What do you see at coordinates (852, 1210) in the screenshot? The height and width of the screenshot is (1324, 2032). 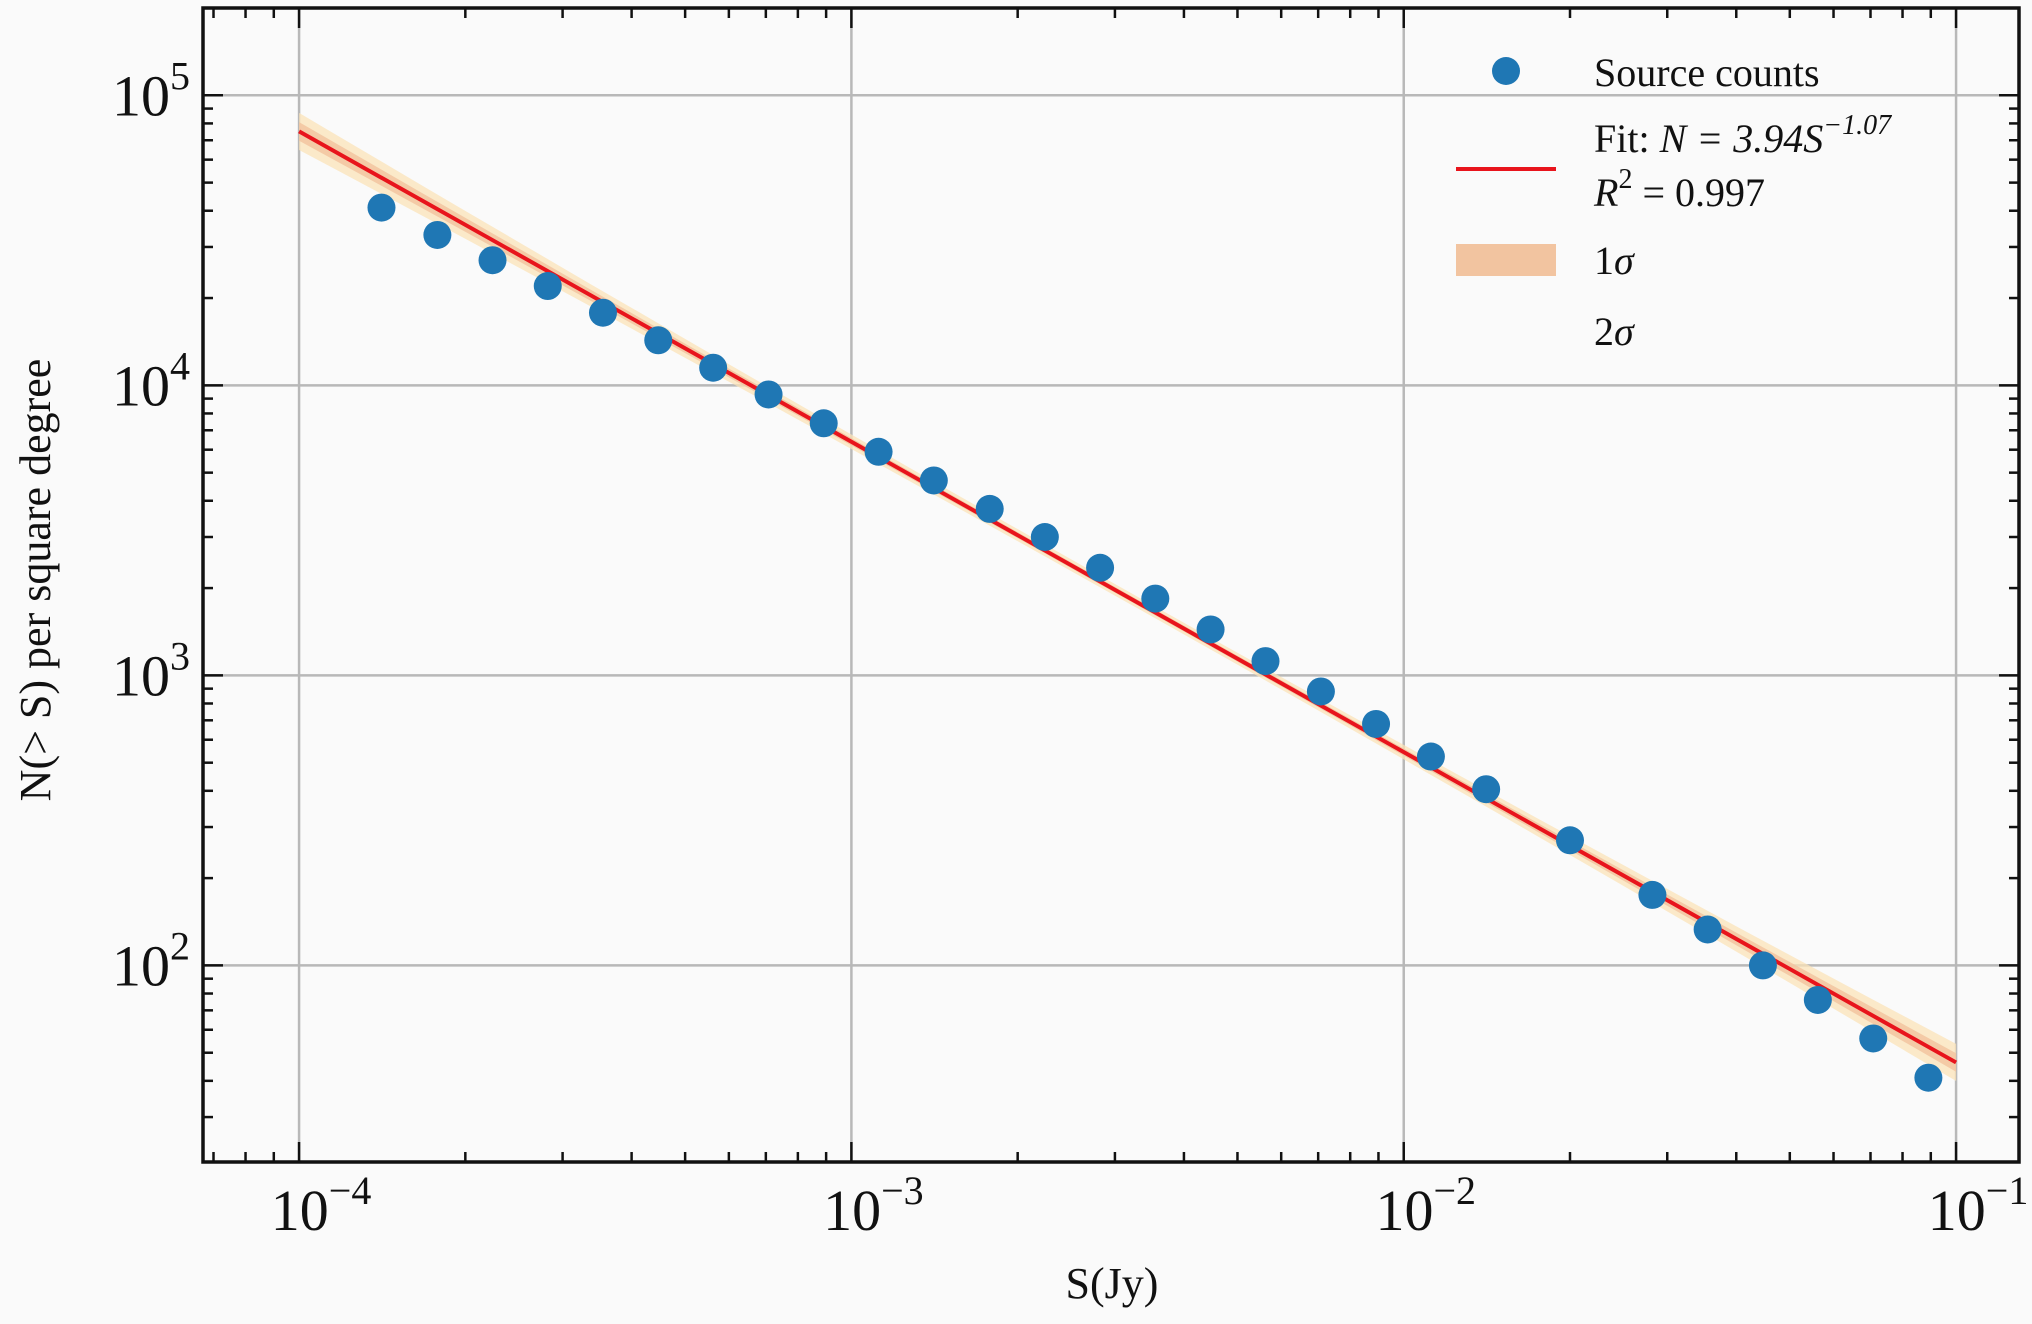 I see `x-tick-label-1-base: 10` at bounding box center [852, 1210].